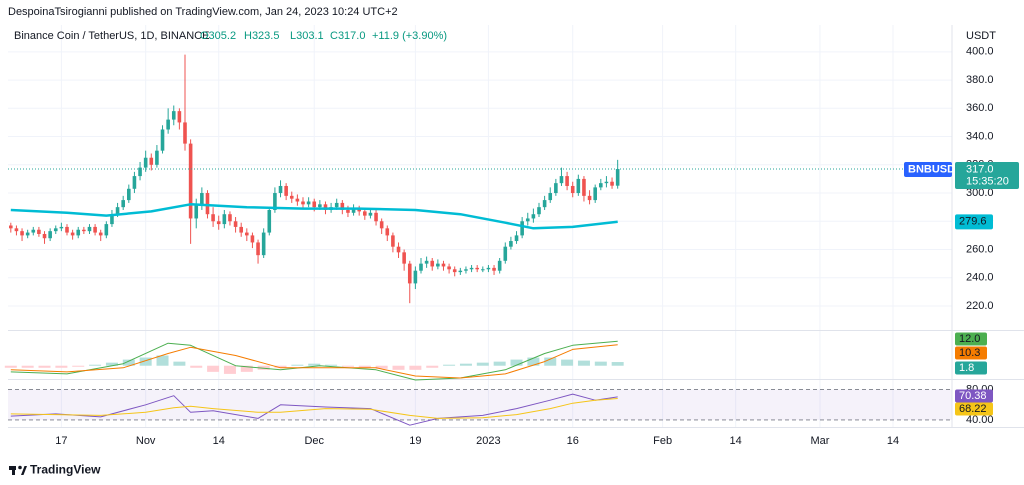  Describe the element at coordinates (935, 169) in the screenshot. I see `symbol-tag: BNBUSDT` at that location.